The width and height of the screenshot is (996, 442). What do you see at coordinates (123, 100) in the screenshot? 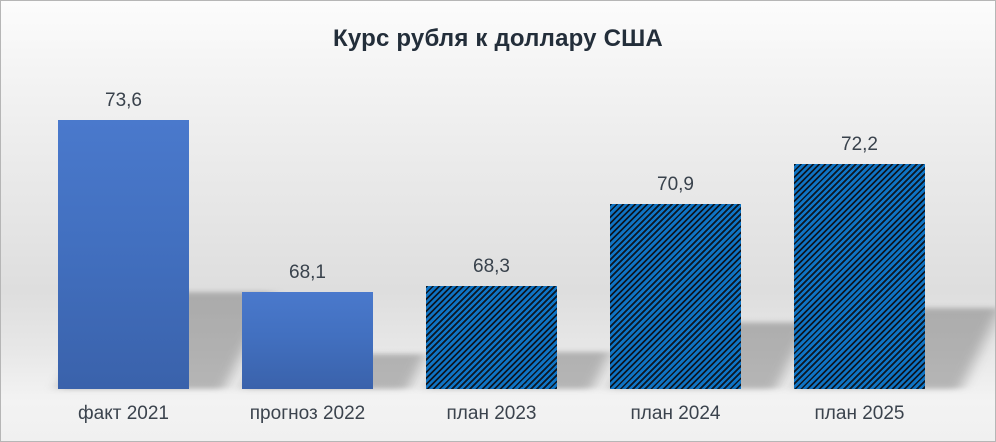
I see `bar-value-label: 73,6` at bounding box center [123, 100].